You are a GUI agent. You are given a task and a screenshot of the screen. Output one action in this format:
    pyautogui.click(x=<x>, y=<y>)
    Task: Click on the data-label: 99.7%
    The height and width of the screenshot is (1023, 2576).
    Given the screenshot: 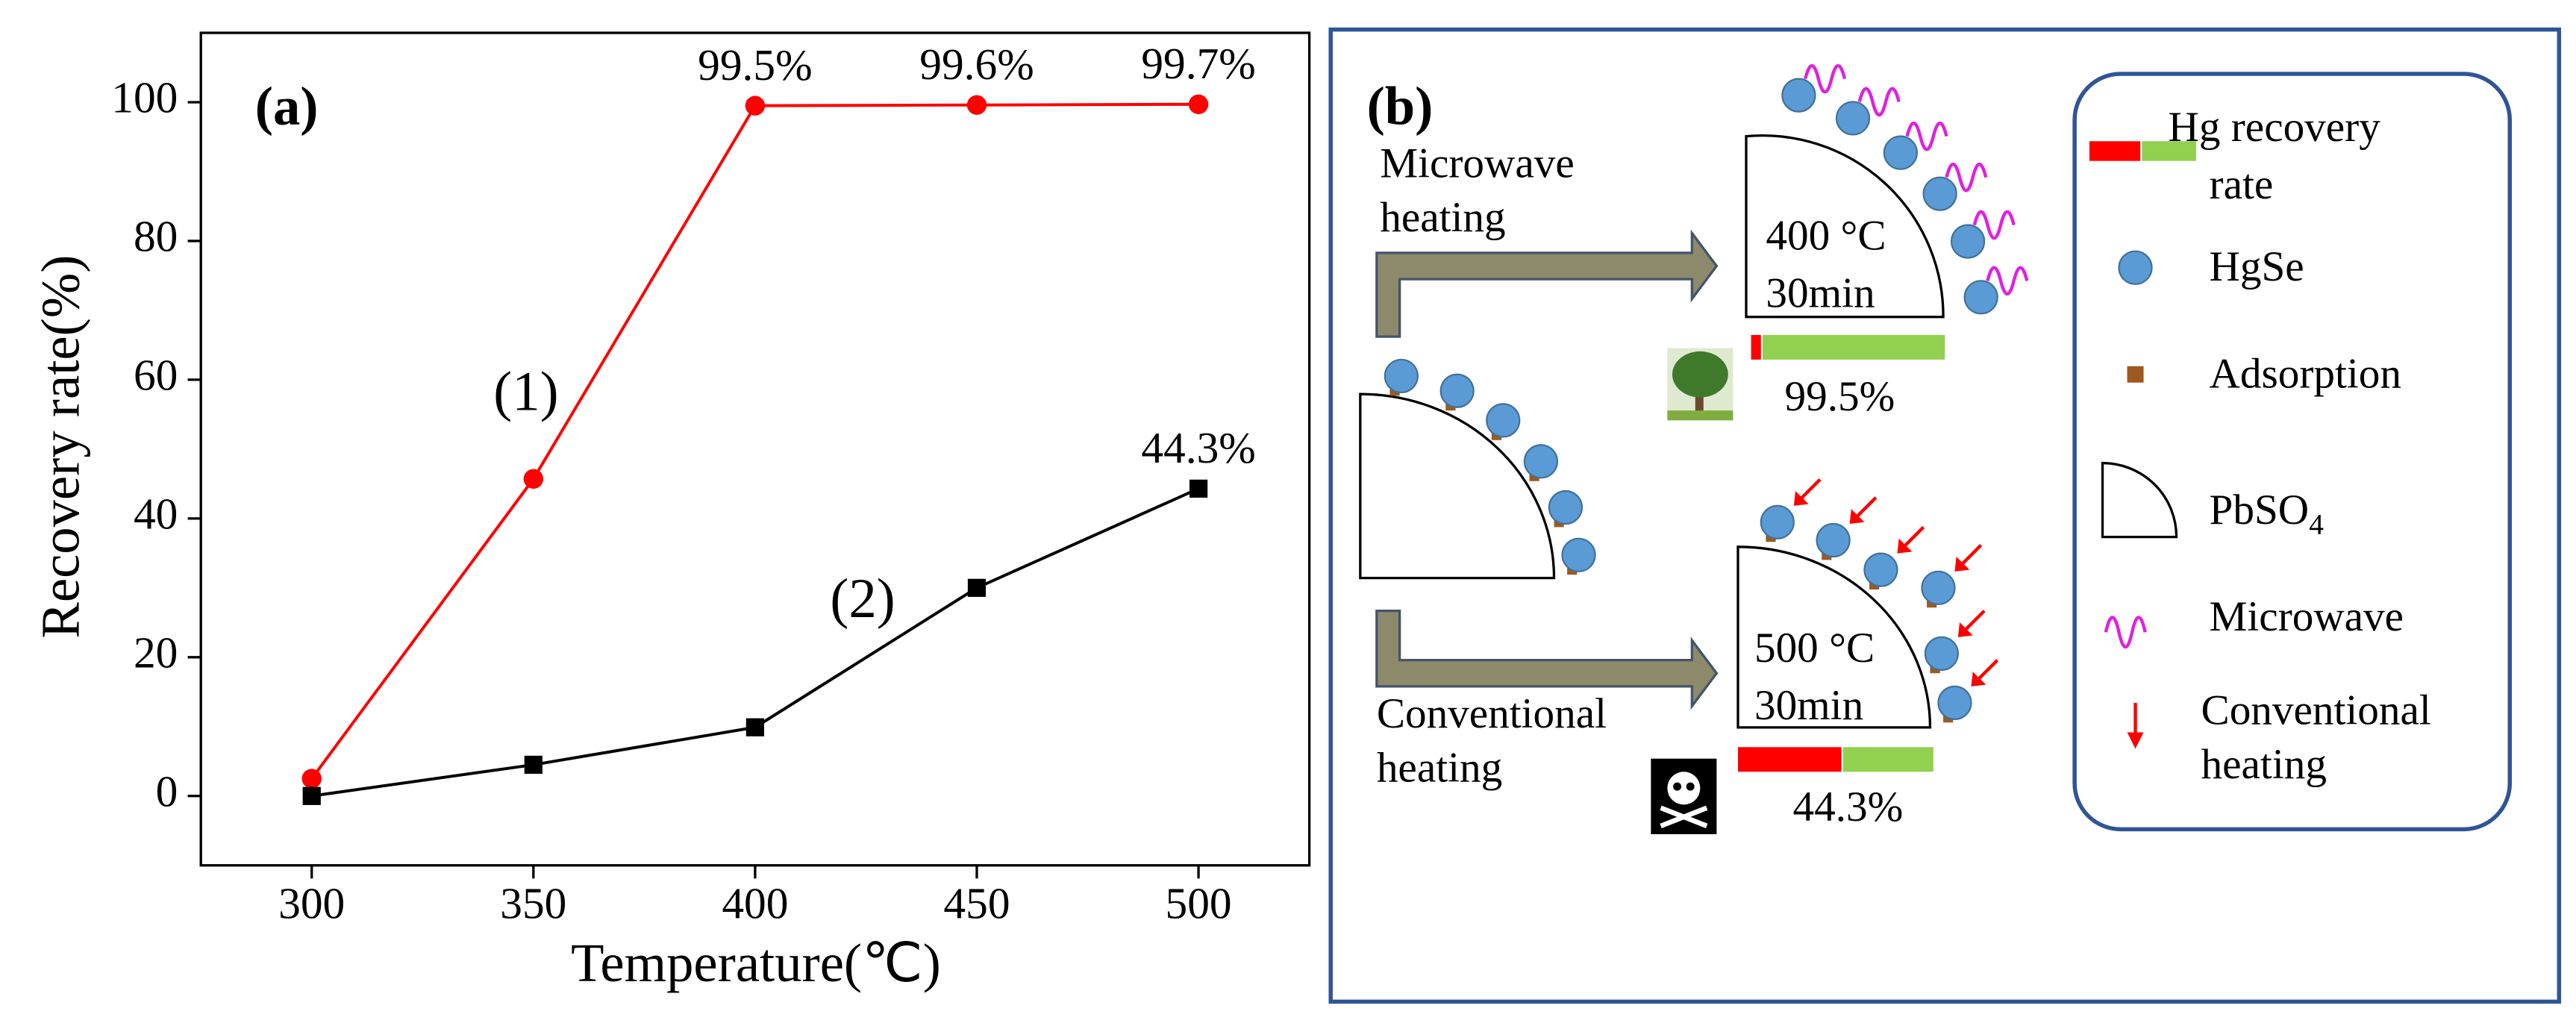 What is the action you would take?
    pyautogui.click(x=1198, y=63)
    